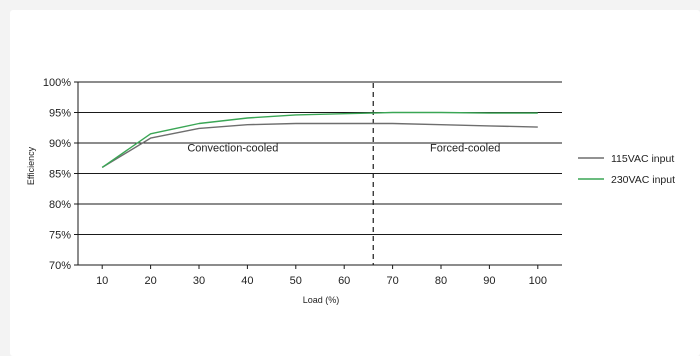  I want to click on x-tick-label: 60, so click(344, 281).